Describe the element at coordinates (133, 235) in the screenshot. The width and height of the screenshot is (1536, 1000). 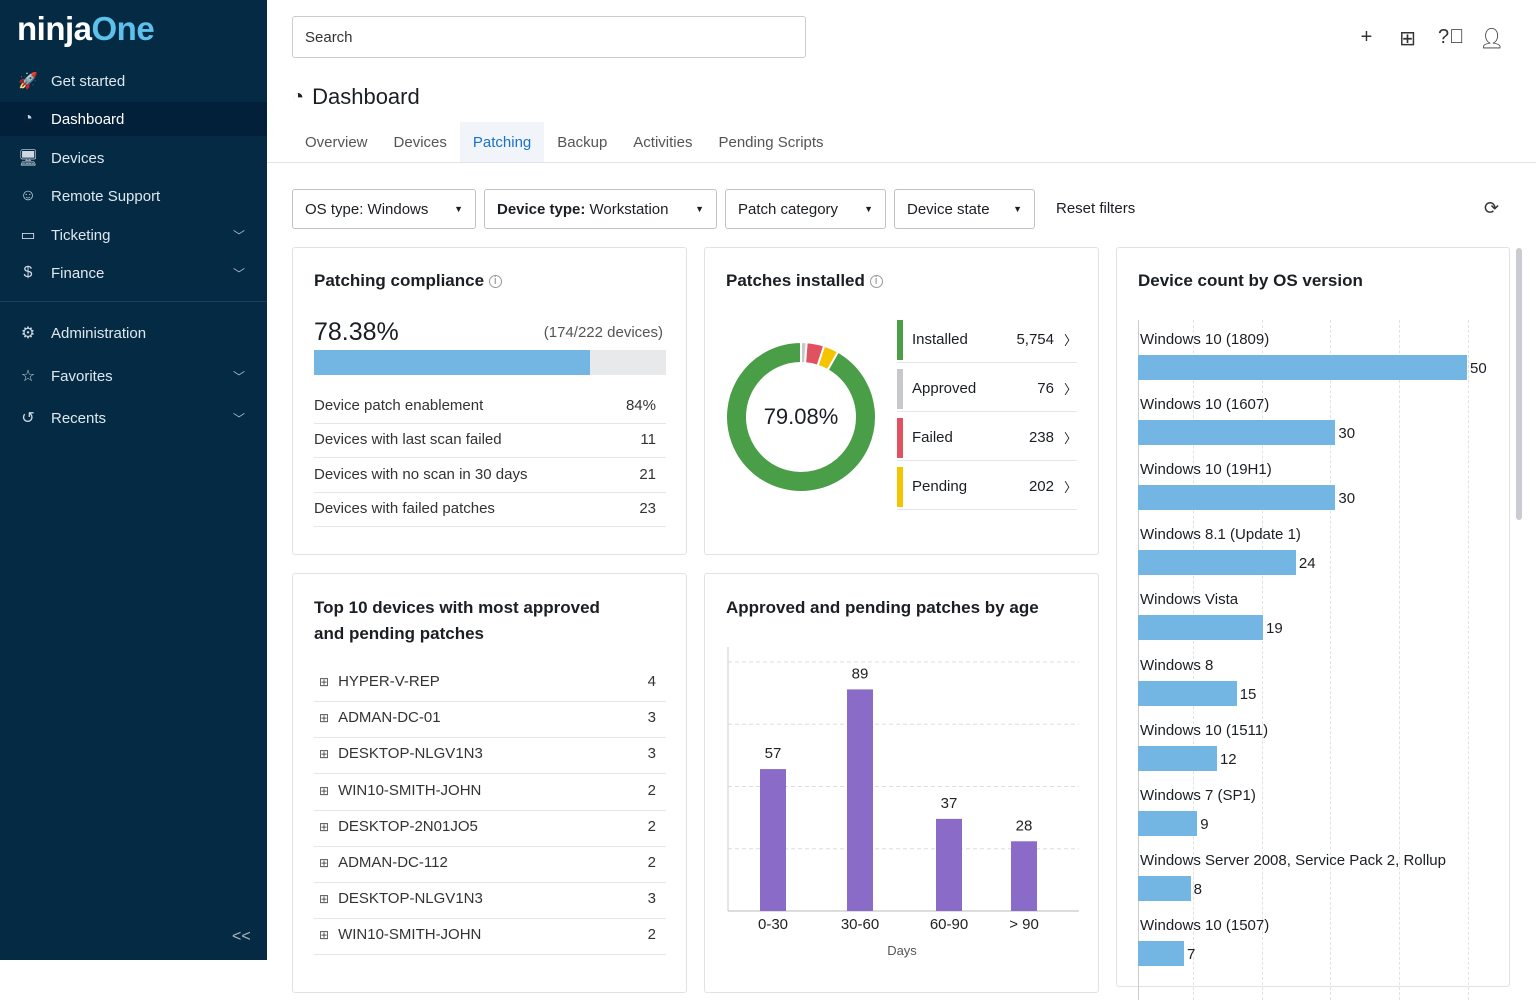
I see `sidebar-item-ticketing: ▭ Ticketing ﹀` at that location.